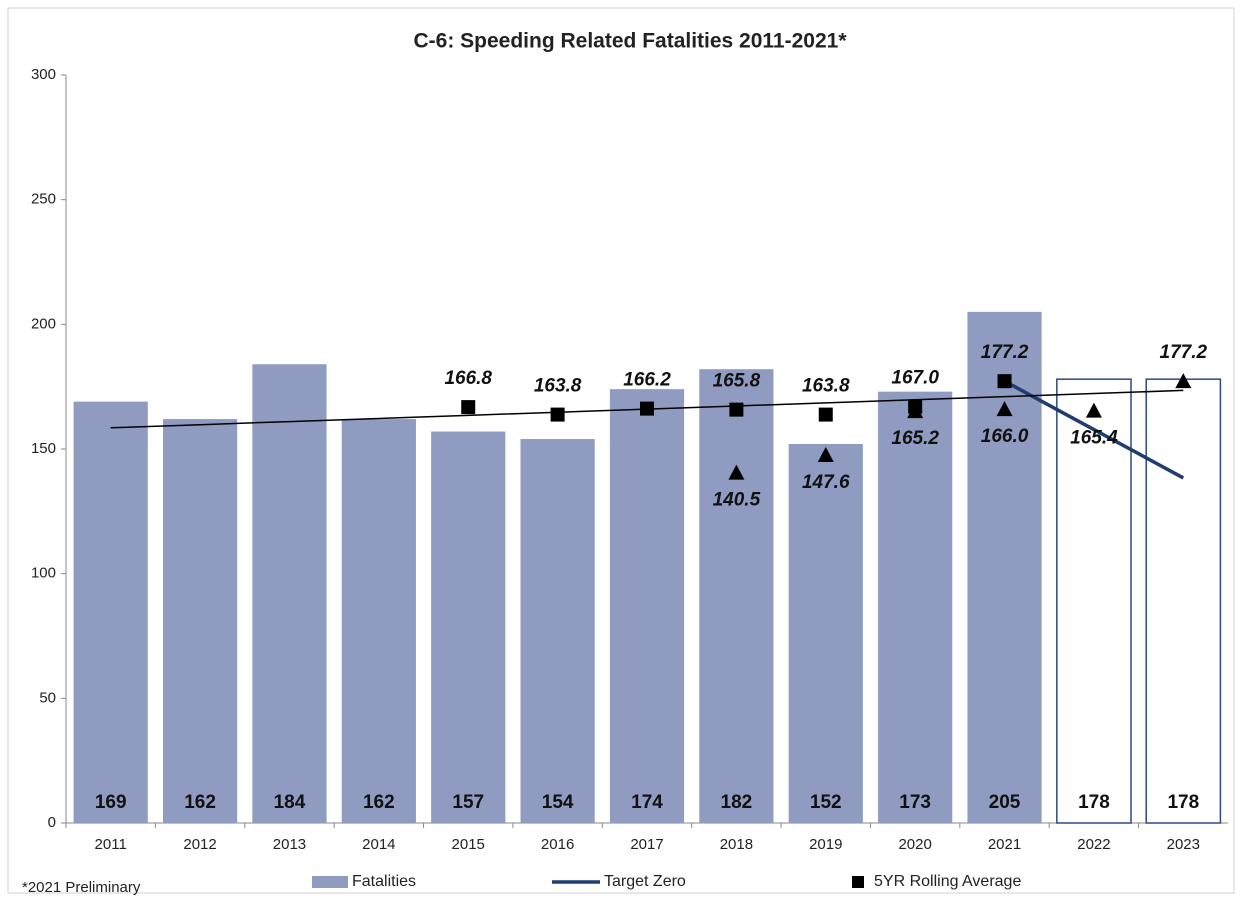 The width and height of the screenshot is (1242, 901). Describe the element at coordinates (43, 74) in the screenshot. I see `y-tick-label: 300` at that location.